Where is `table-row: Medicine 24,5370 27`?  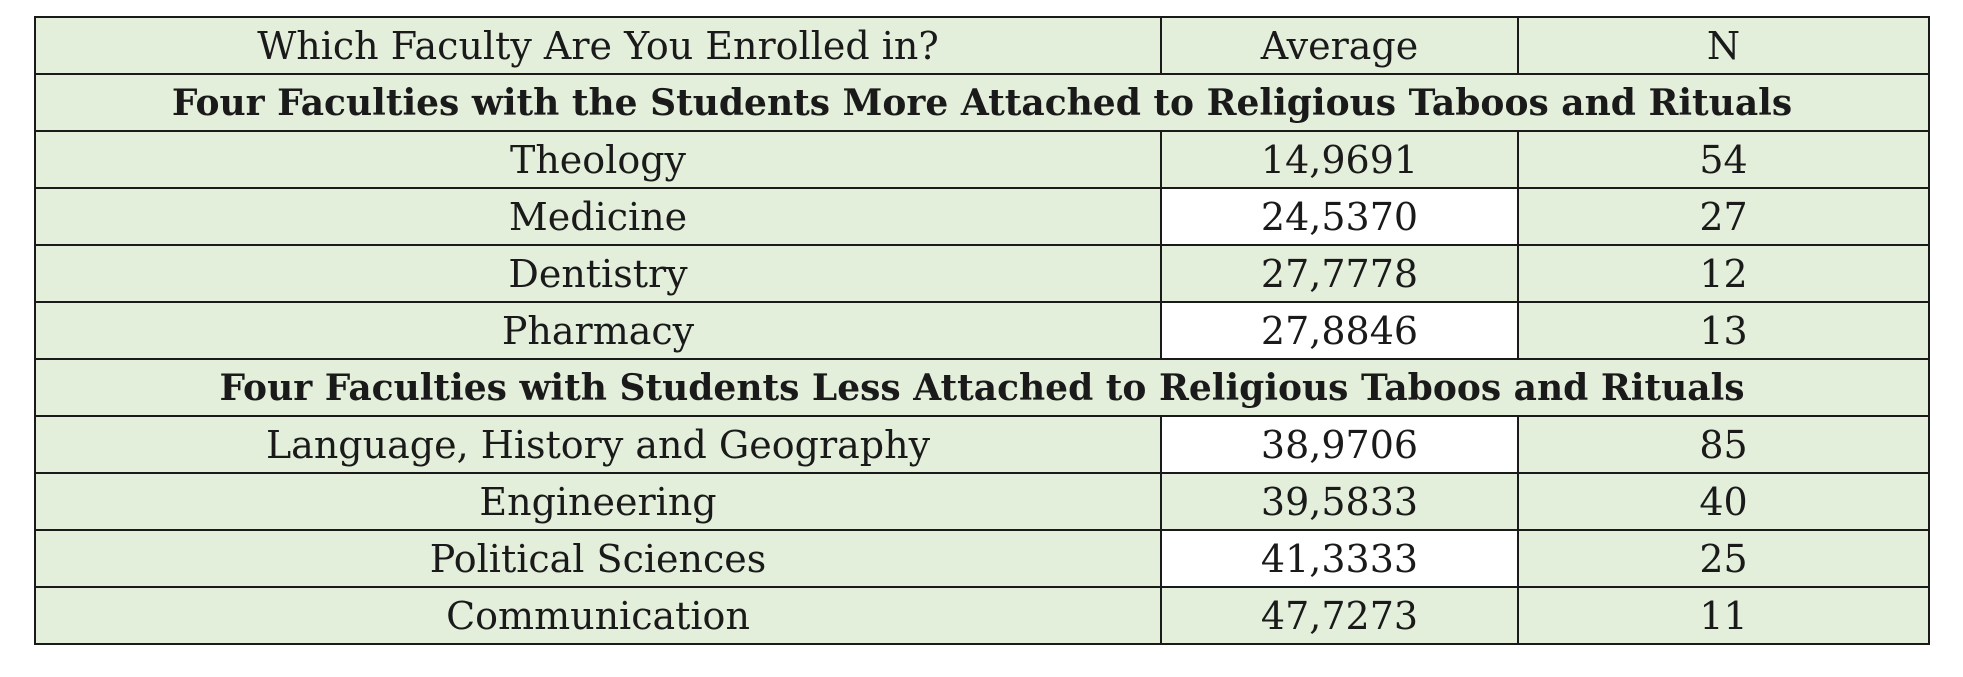 table-row: Medicine 24,5370 27 is located at coordinates (982, 216).